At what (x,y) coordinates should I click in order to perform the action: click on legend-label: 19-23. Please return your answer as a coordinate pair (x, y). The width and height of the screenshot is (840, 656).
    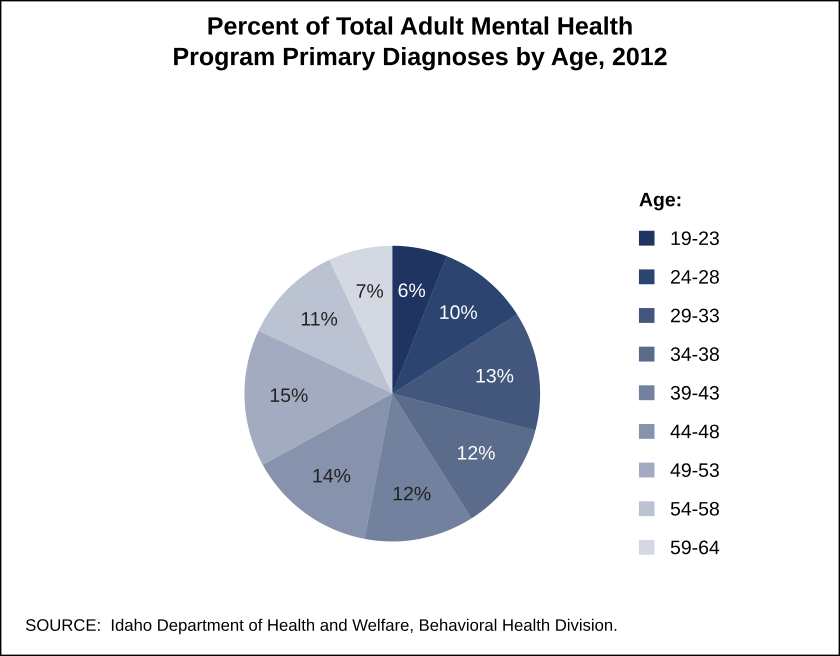
    Looking at the image, I should click on (695, 238).